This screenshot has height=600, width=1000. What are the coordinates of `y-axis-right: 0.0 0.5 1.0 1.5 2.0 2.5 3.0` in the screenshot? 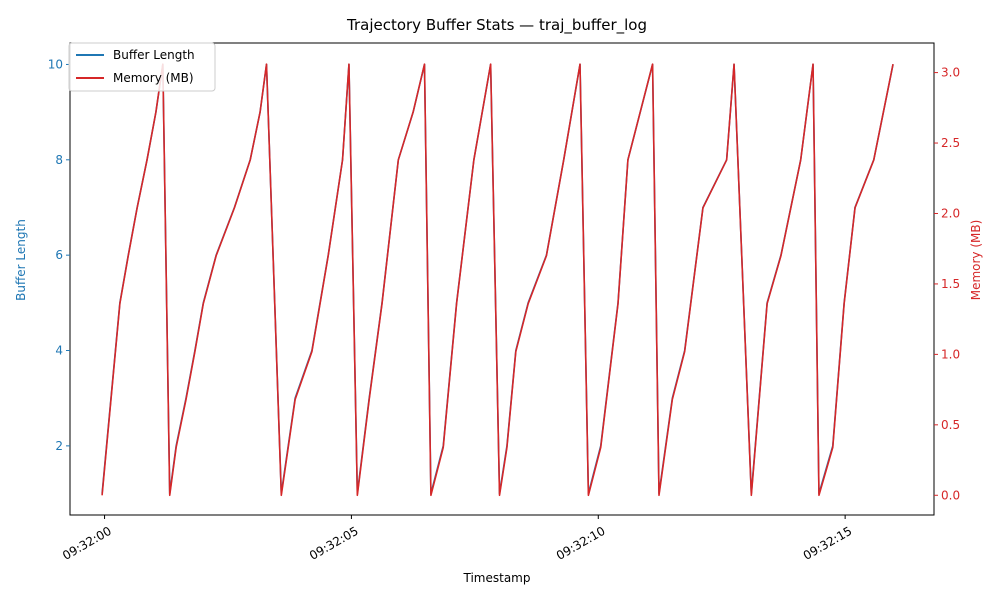 It's located at (947, 284).